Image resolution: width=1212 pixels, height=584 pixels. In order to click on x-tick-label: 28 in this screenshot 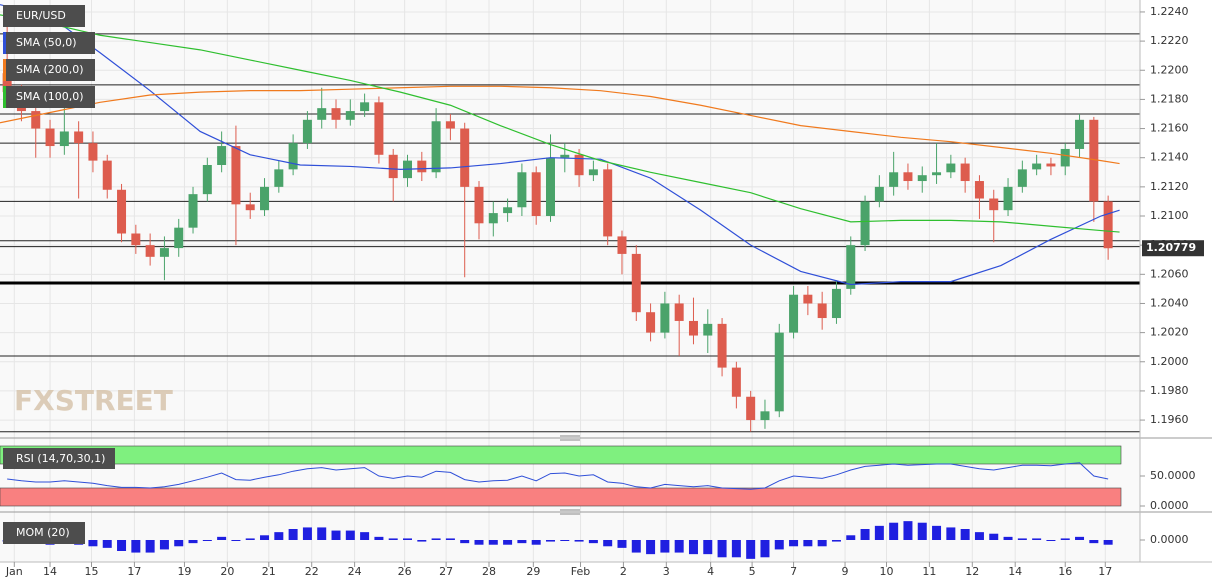, I will do `click(489, 571)`.